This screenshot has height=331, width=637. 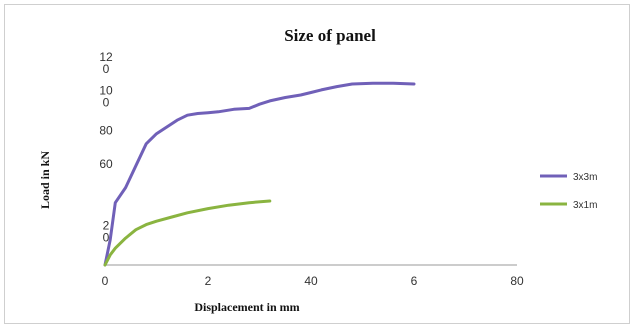 What do you see at coordinates (585, 177) in the screenshot?
I see `legend-label-3x3m: 3x3m` at bounding box center [585, 177].